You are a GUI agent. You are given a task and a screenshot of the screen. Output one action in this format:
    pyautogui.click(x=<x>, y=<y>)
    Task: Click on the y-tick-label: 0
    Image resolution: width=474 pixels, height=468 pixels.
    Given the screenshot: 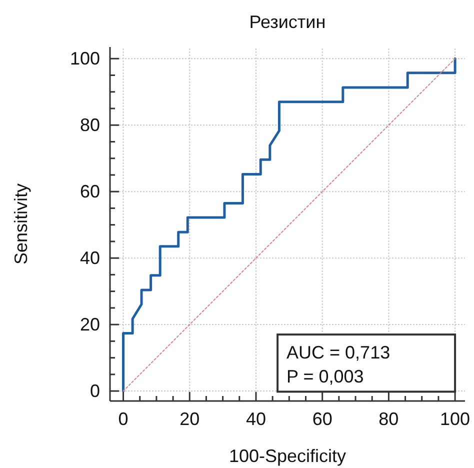 What is the action you would take?
    pyautogui.click(x=95, y=391)
    